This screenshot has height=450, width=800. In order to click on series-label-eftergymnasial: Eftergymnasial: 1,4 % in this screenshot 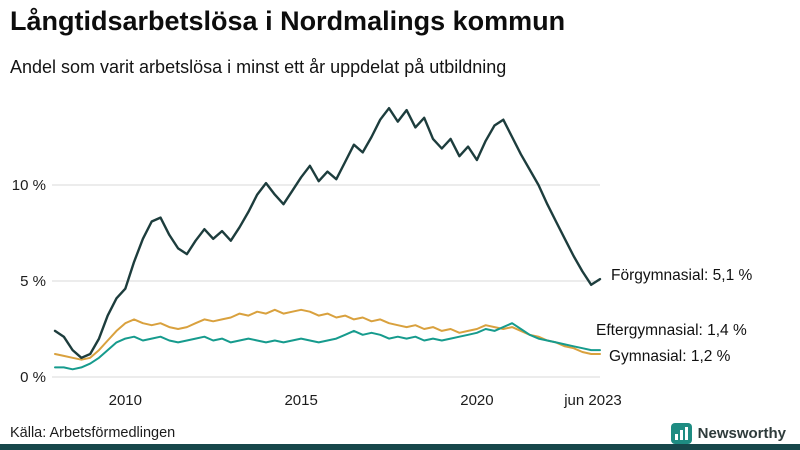, I will do `click(671, 330)`.